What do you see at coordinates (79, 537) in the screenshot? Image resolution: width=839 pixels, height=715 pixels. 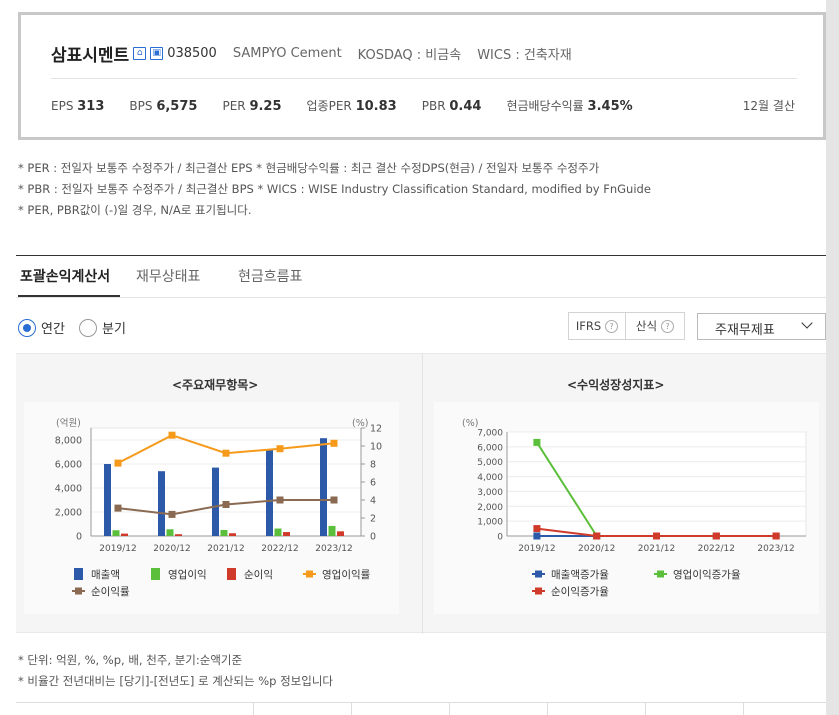 I see `y-left-tick-label: 0` at bounding box center [79, 537].